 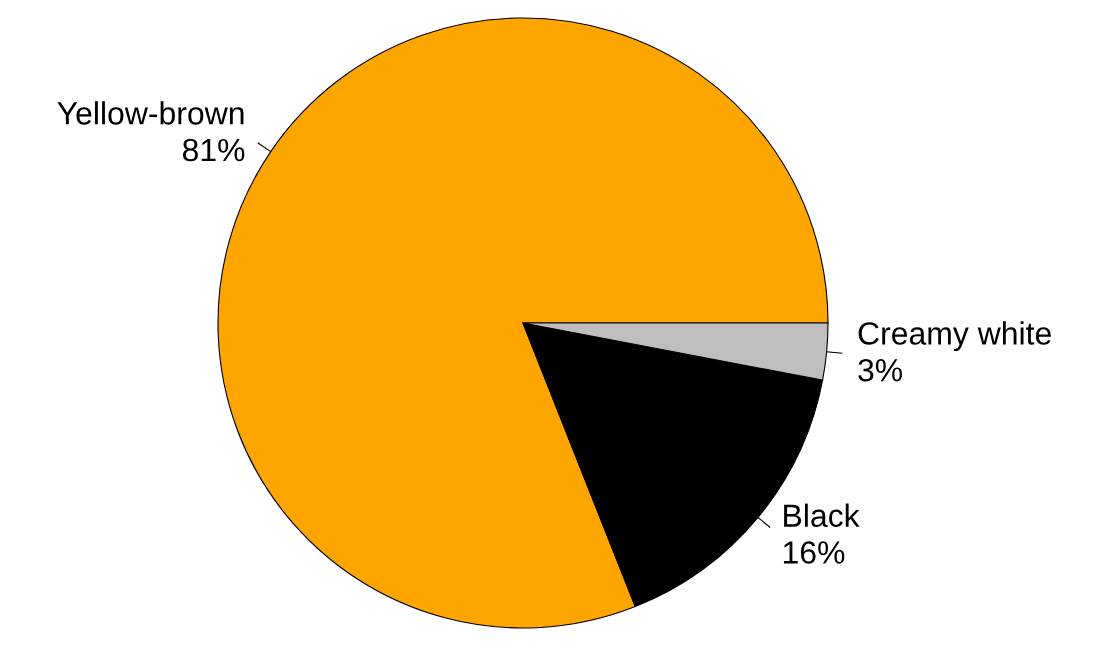 I want to click on slice-label: Black, so click(x=822, y=515).